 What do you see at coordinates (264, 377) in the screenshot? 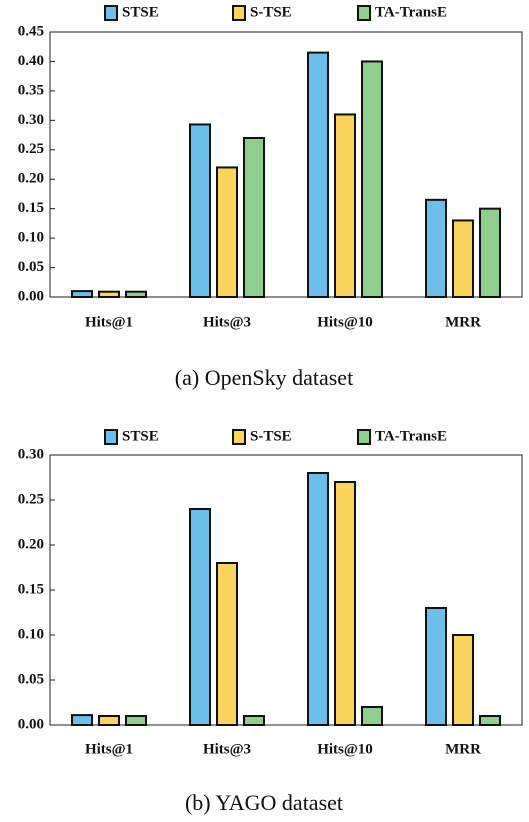
I see `caption: (a) OpenSky dataset` at bounding box center [264, 377].